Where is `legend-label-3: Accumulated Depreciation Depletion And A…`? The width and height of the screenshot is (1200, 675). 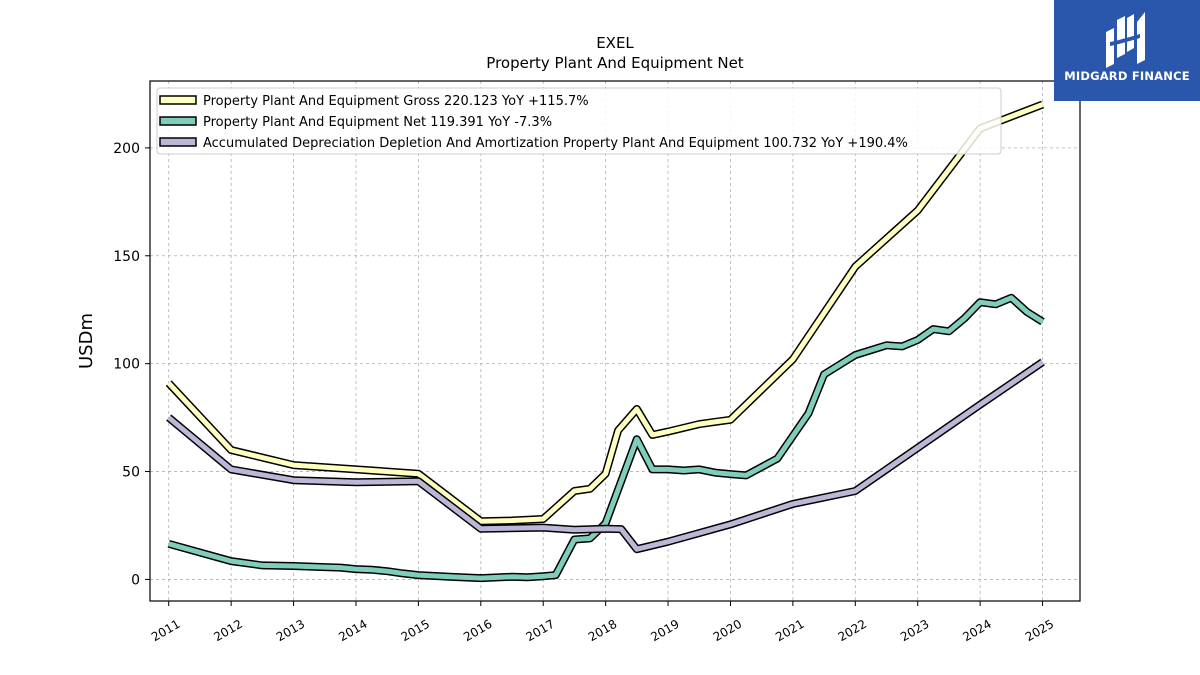
legend-label-3: Accumulated Depreciation Depletion And A… is located at coordinates (555, 143).